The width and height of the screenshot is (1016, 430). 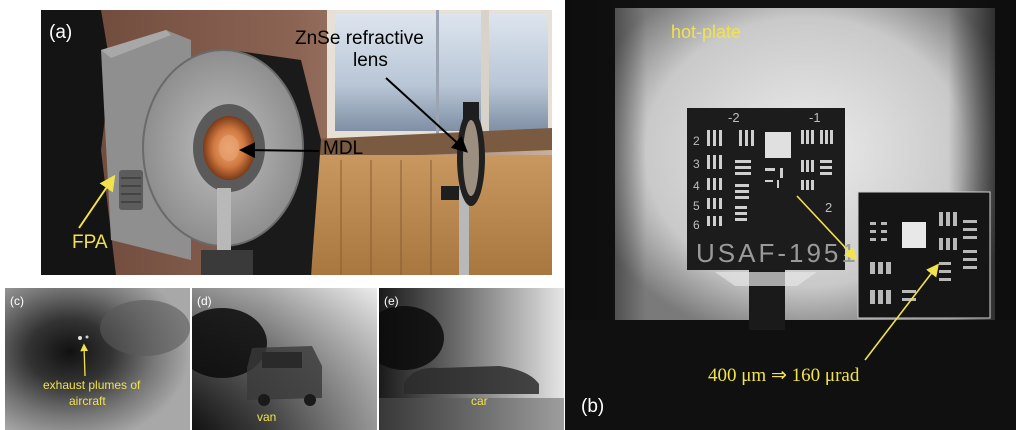 What do you see at coordinates (815, 117) in the screenshot?
I see `group-label-minus1: -1` at bounding box center [815, 117].